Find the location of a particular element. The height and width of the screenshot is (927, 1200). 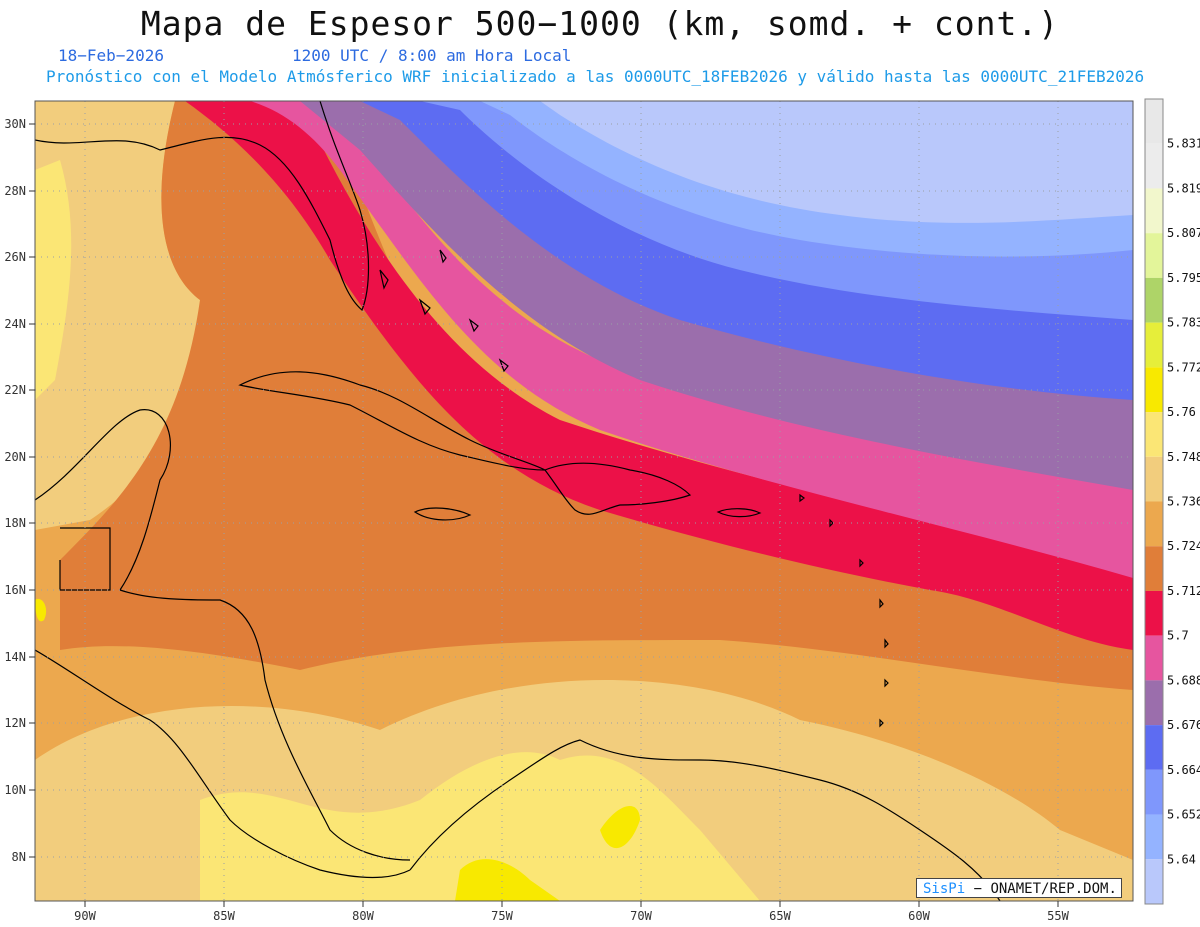

forecast-date: 18−Feb−2026 is located at coordinates (111, 55).